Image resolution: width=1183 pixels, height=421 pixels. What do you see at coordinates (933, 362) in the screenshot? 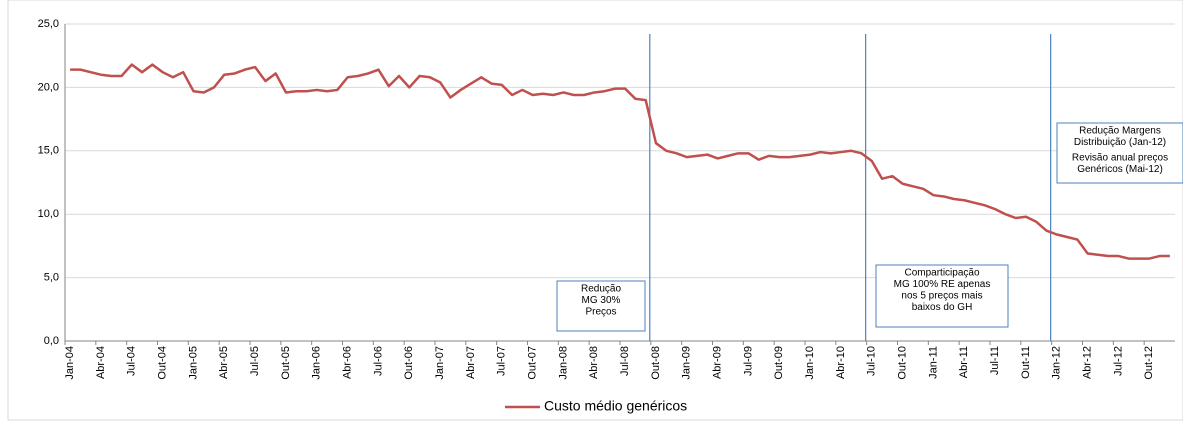
I see `x-tick-label: Jan-11` at bounding box center [933, 362].